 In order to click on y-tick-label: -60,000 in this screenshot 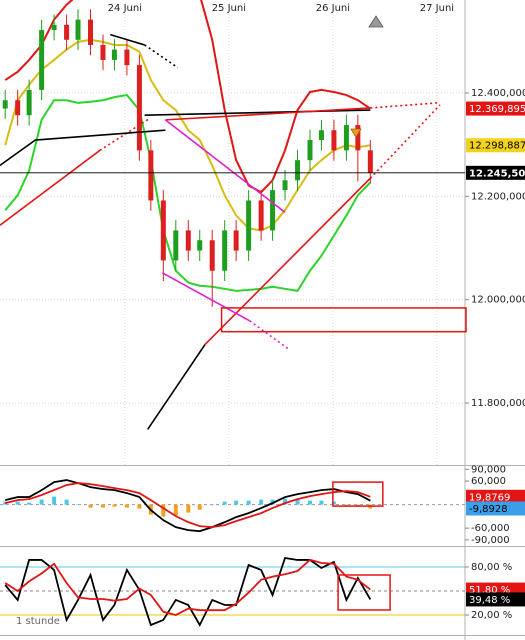, I will do `click(490, 528)`.